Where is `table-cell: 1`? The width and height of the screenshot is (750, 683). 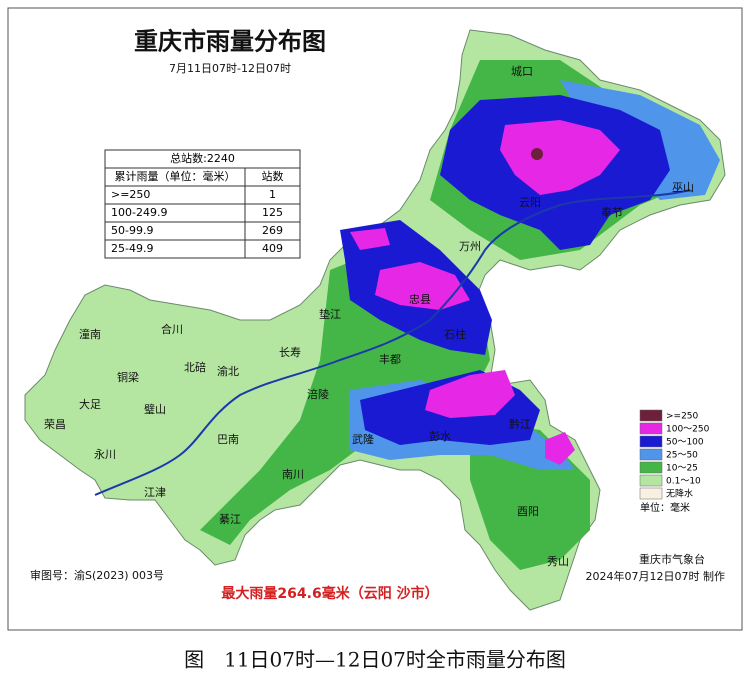
table-cell: 1 is located at coordinates (272, 194).